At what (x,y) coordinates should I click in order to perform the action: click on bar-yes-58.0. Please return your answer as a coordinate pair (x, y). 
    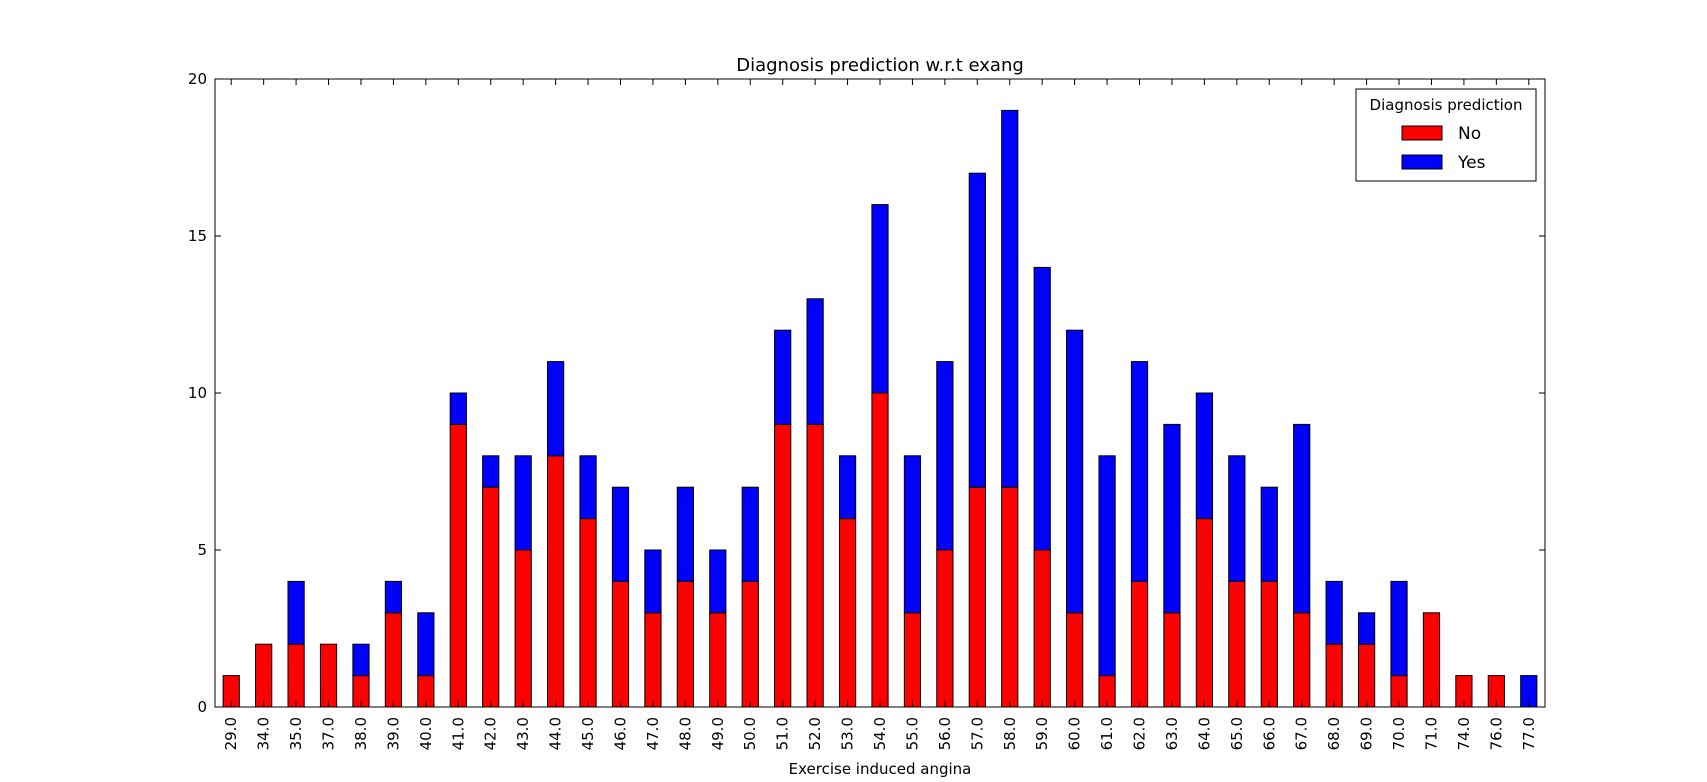
    Looking at the image, I should click on (1010, 298).